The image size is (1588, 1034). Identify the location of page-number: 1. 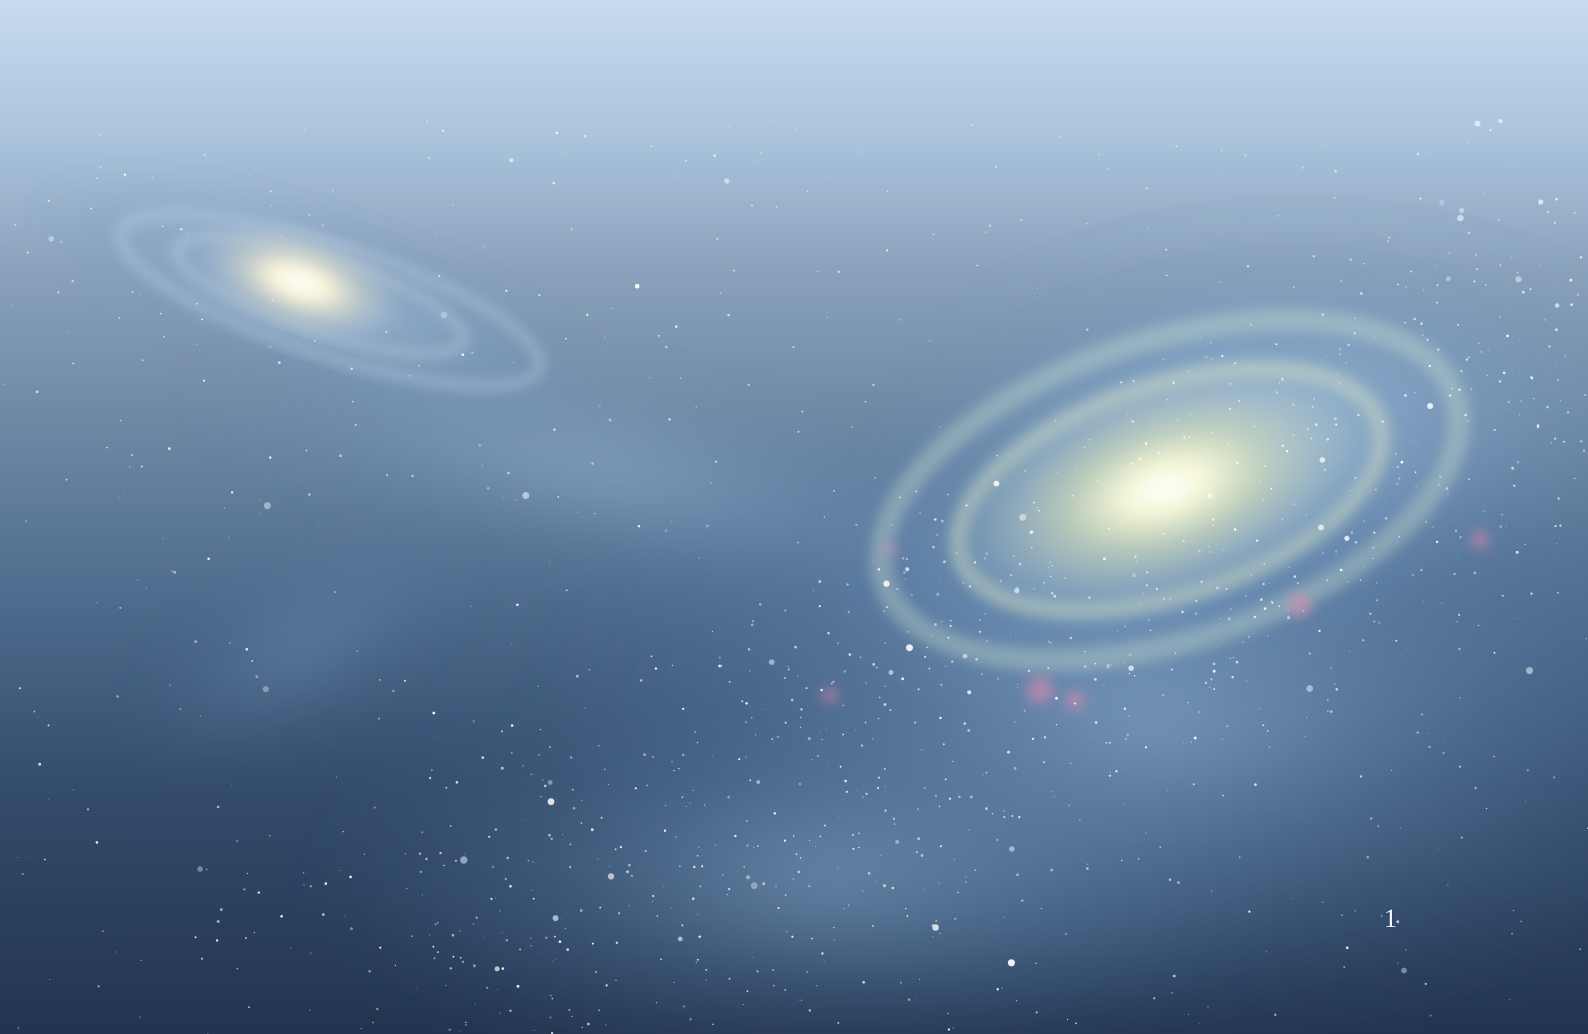
(1390, 918).